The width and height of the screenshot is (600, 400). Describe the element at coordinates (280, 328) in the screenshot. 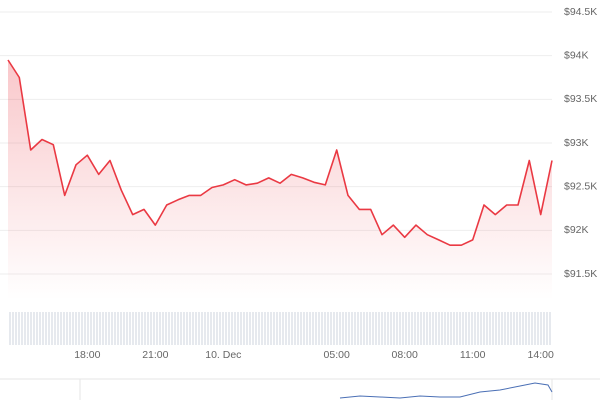

I see `volume-bars` at that location.